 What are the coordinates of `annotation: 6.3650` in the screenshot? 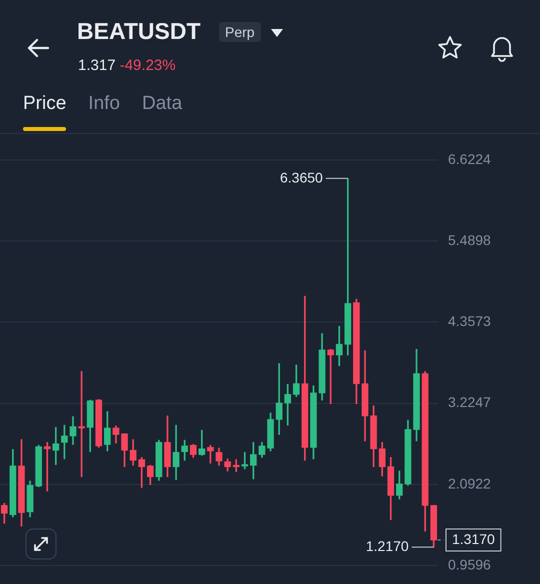 It's located at (302, 177).